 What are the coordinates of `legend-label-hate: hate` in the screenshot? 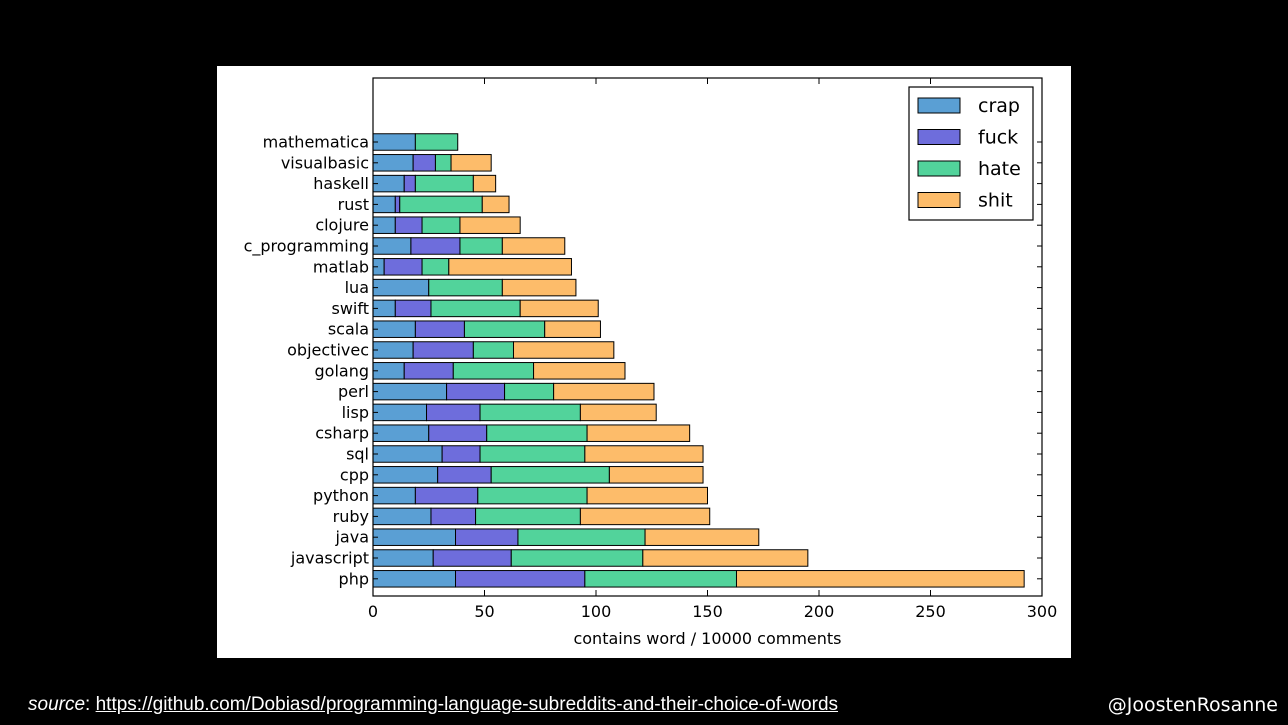 It's located at (999, 169).